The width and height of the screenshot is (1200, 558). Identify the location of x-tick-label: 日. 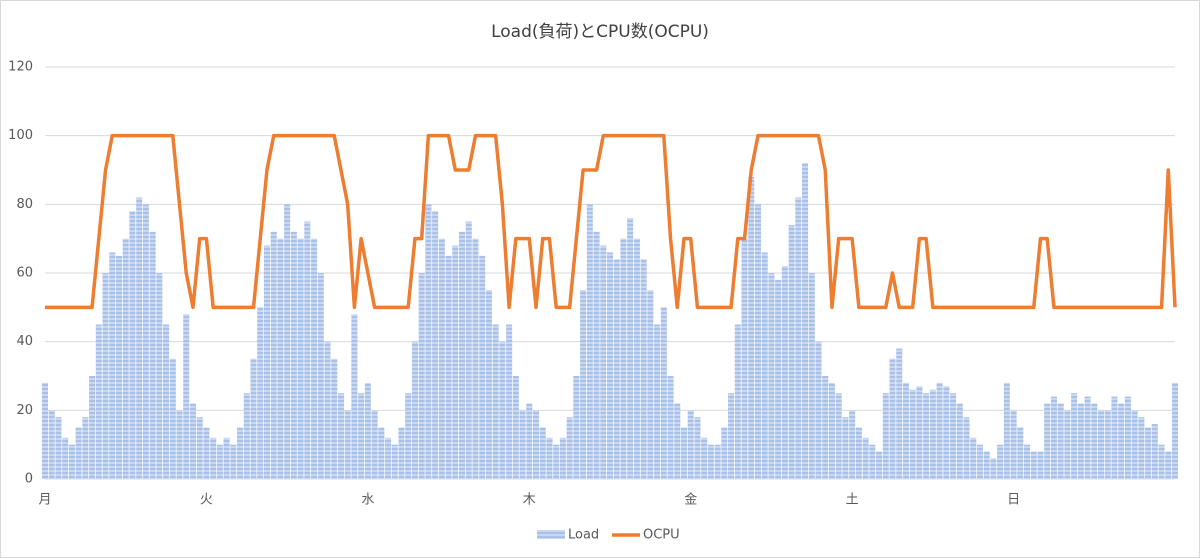
(1013, 500).